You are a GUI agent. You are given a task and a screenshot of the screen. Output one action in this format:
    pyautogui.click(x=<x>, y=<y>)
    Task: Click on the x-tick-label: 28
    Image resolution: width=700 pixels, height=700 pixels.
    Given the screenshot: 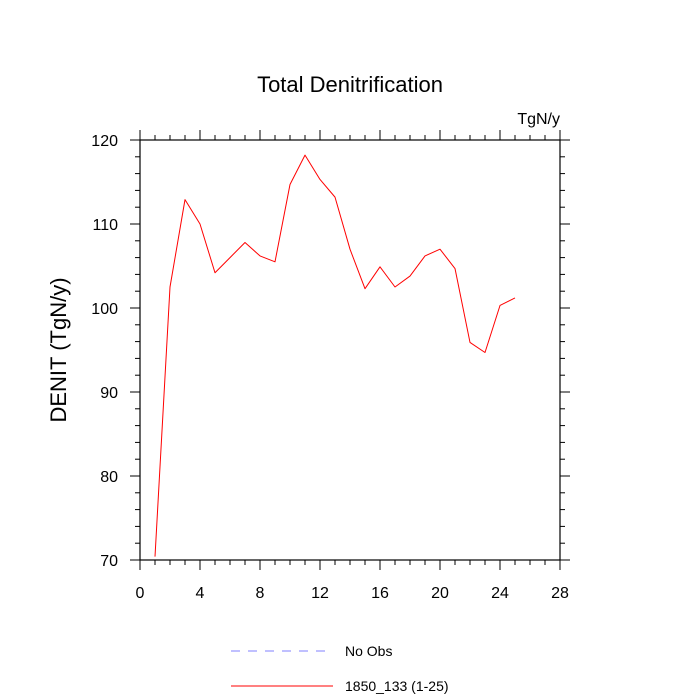 What is the action you would take?
    pyautogui.click(x=560, y=593)
    